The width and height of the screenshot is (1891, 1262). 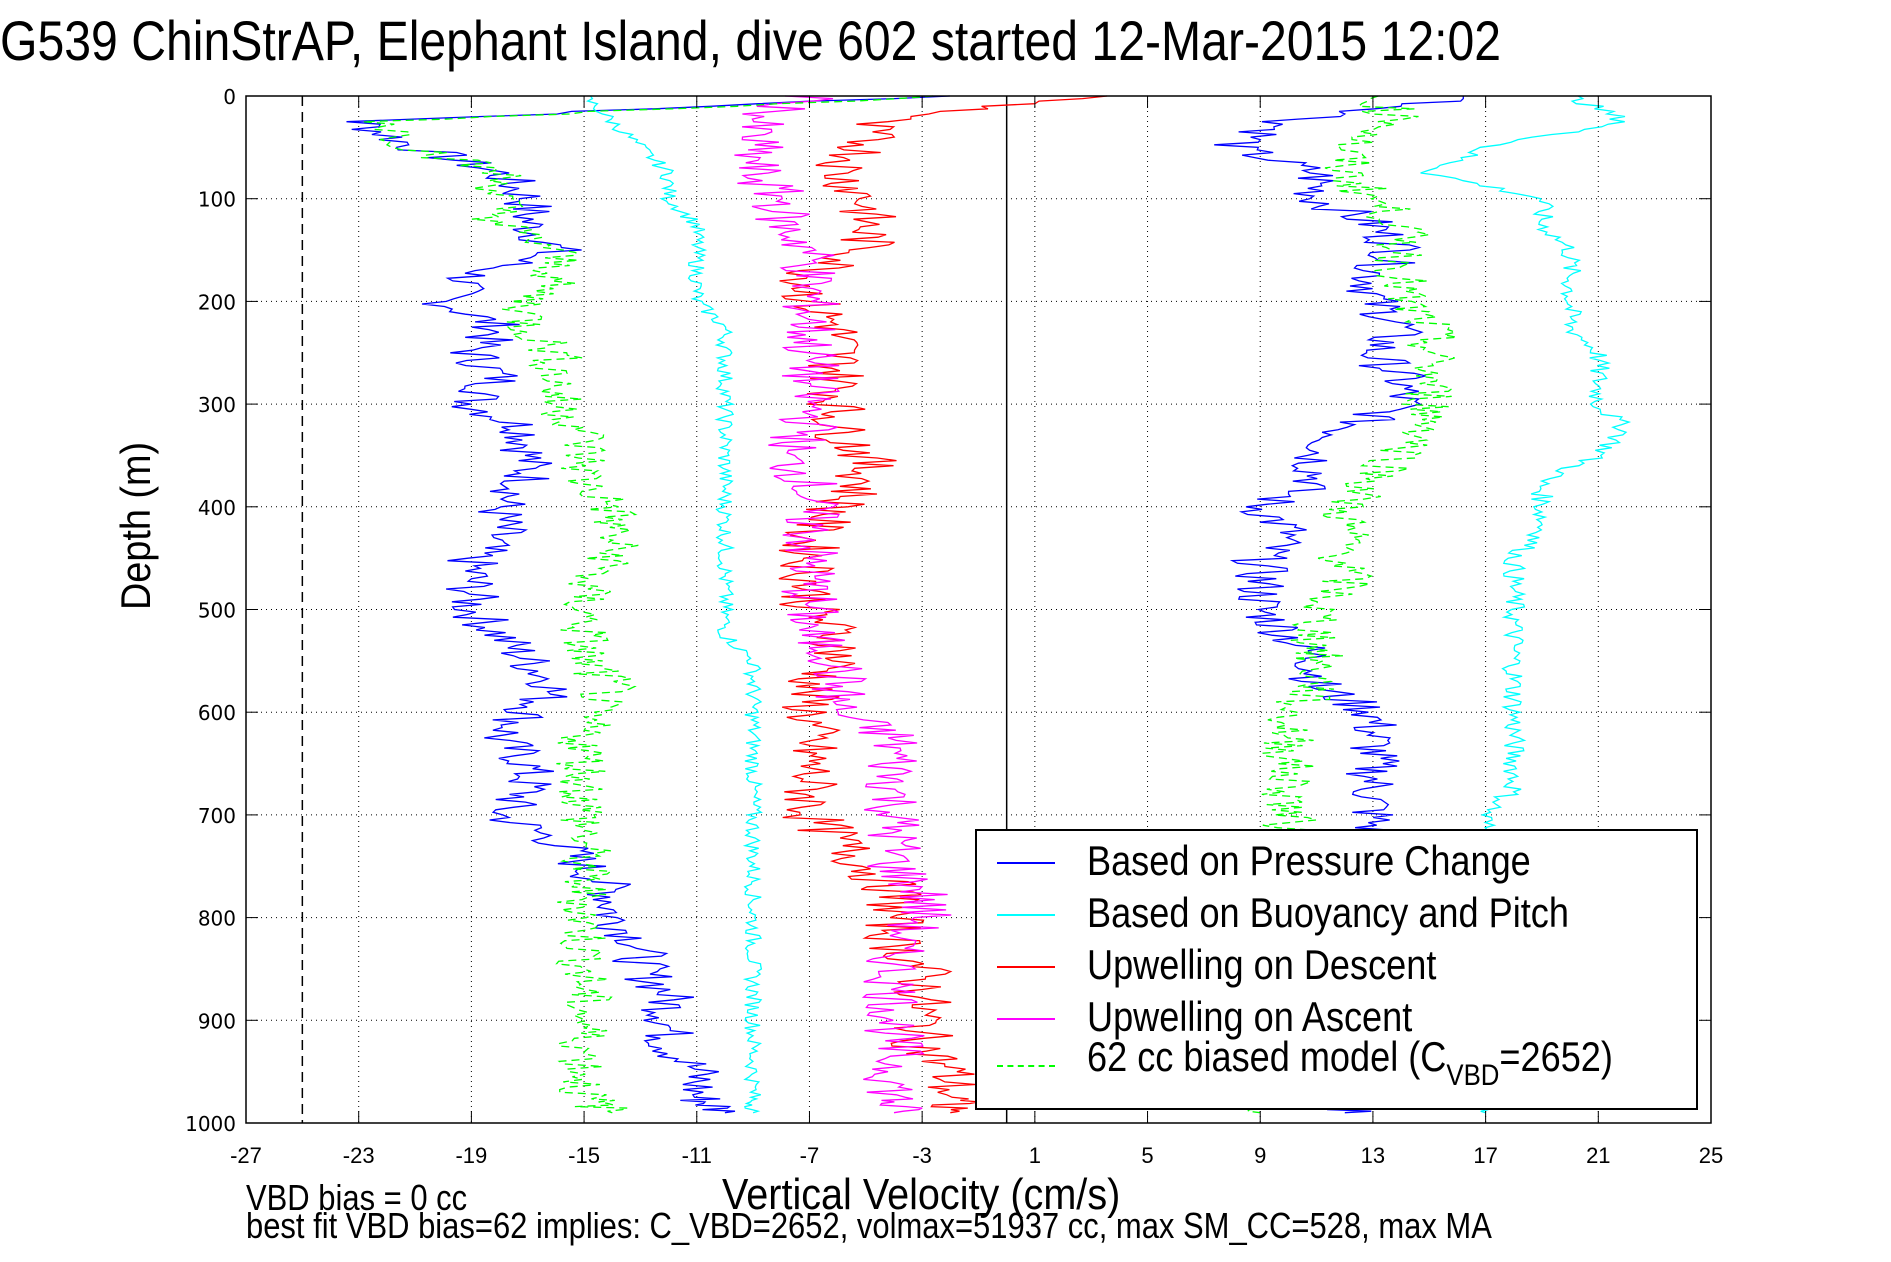 I want to click on y-tick-label: 400, so click(x=217, y=508).